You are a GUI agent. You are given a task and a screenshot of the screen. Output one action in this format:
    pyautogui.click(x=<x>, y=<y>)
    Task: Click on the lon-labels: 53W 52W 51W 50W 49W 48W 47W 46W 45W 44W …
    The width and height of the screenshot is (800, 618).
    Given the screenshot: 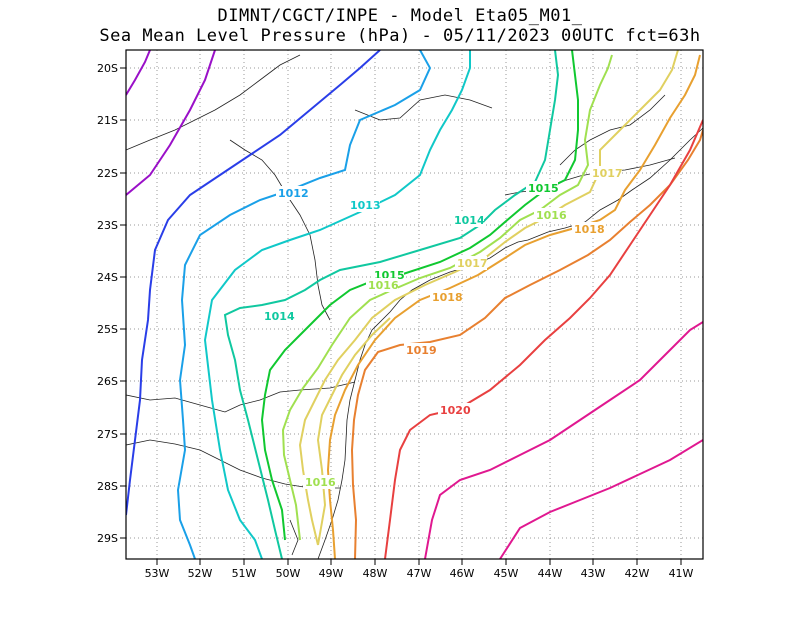 What is the action you would take?
    pyautogui.click(x=419, y=573)
    